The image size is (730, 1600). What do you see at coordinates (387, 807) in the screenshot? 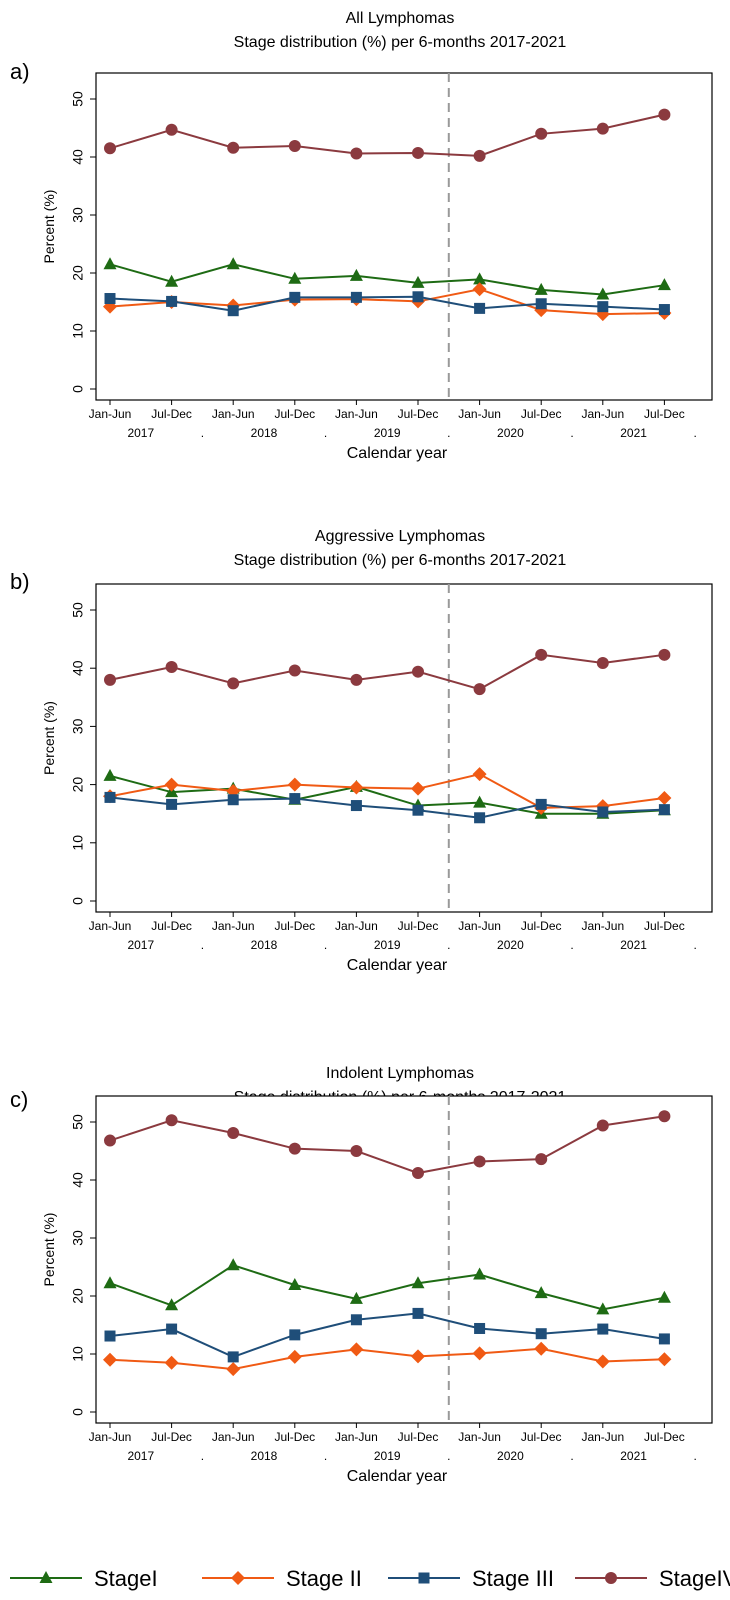
I see `series-stage-iii` at bounding box center [387, 807].